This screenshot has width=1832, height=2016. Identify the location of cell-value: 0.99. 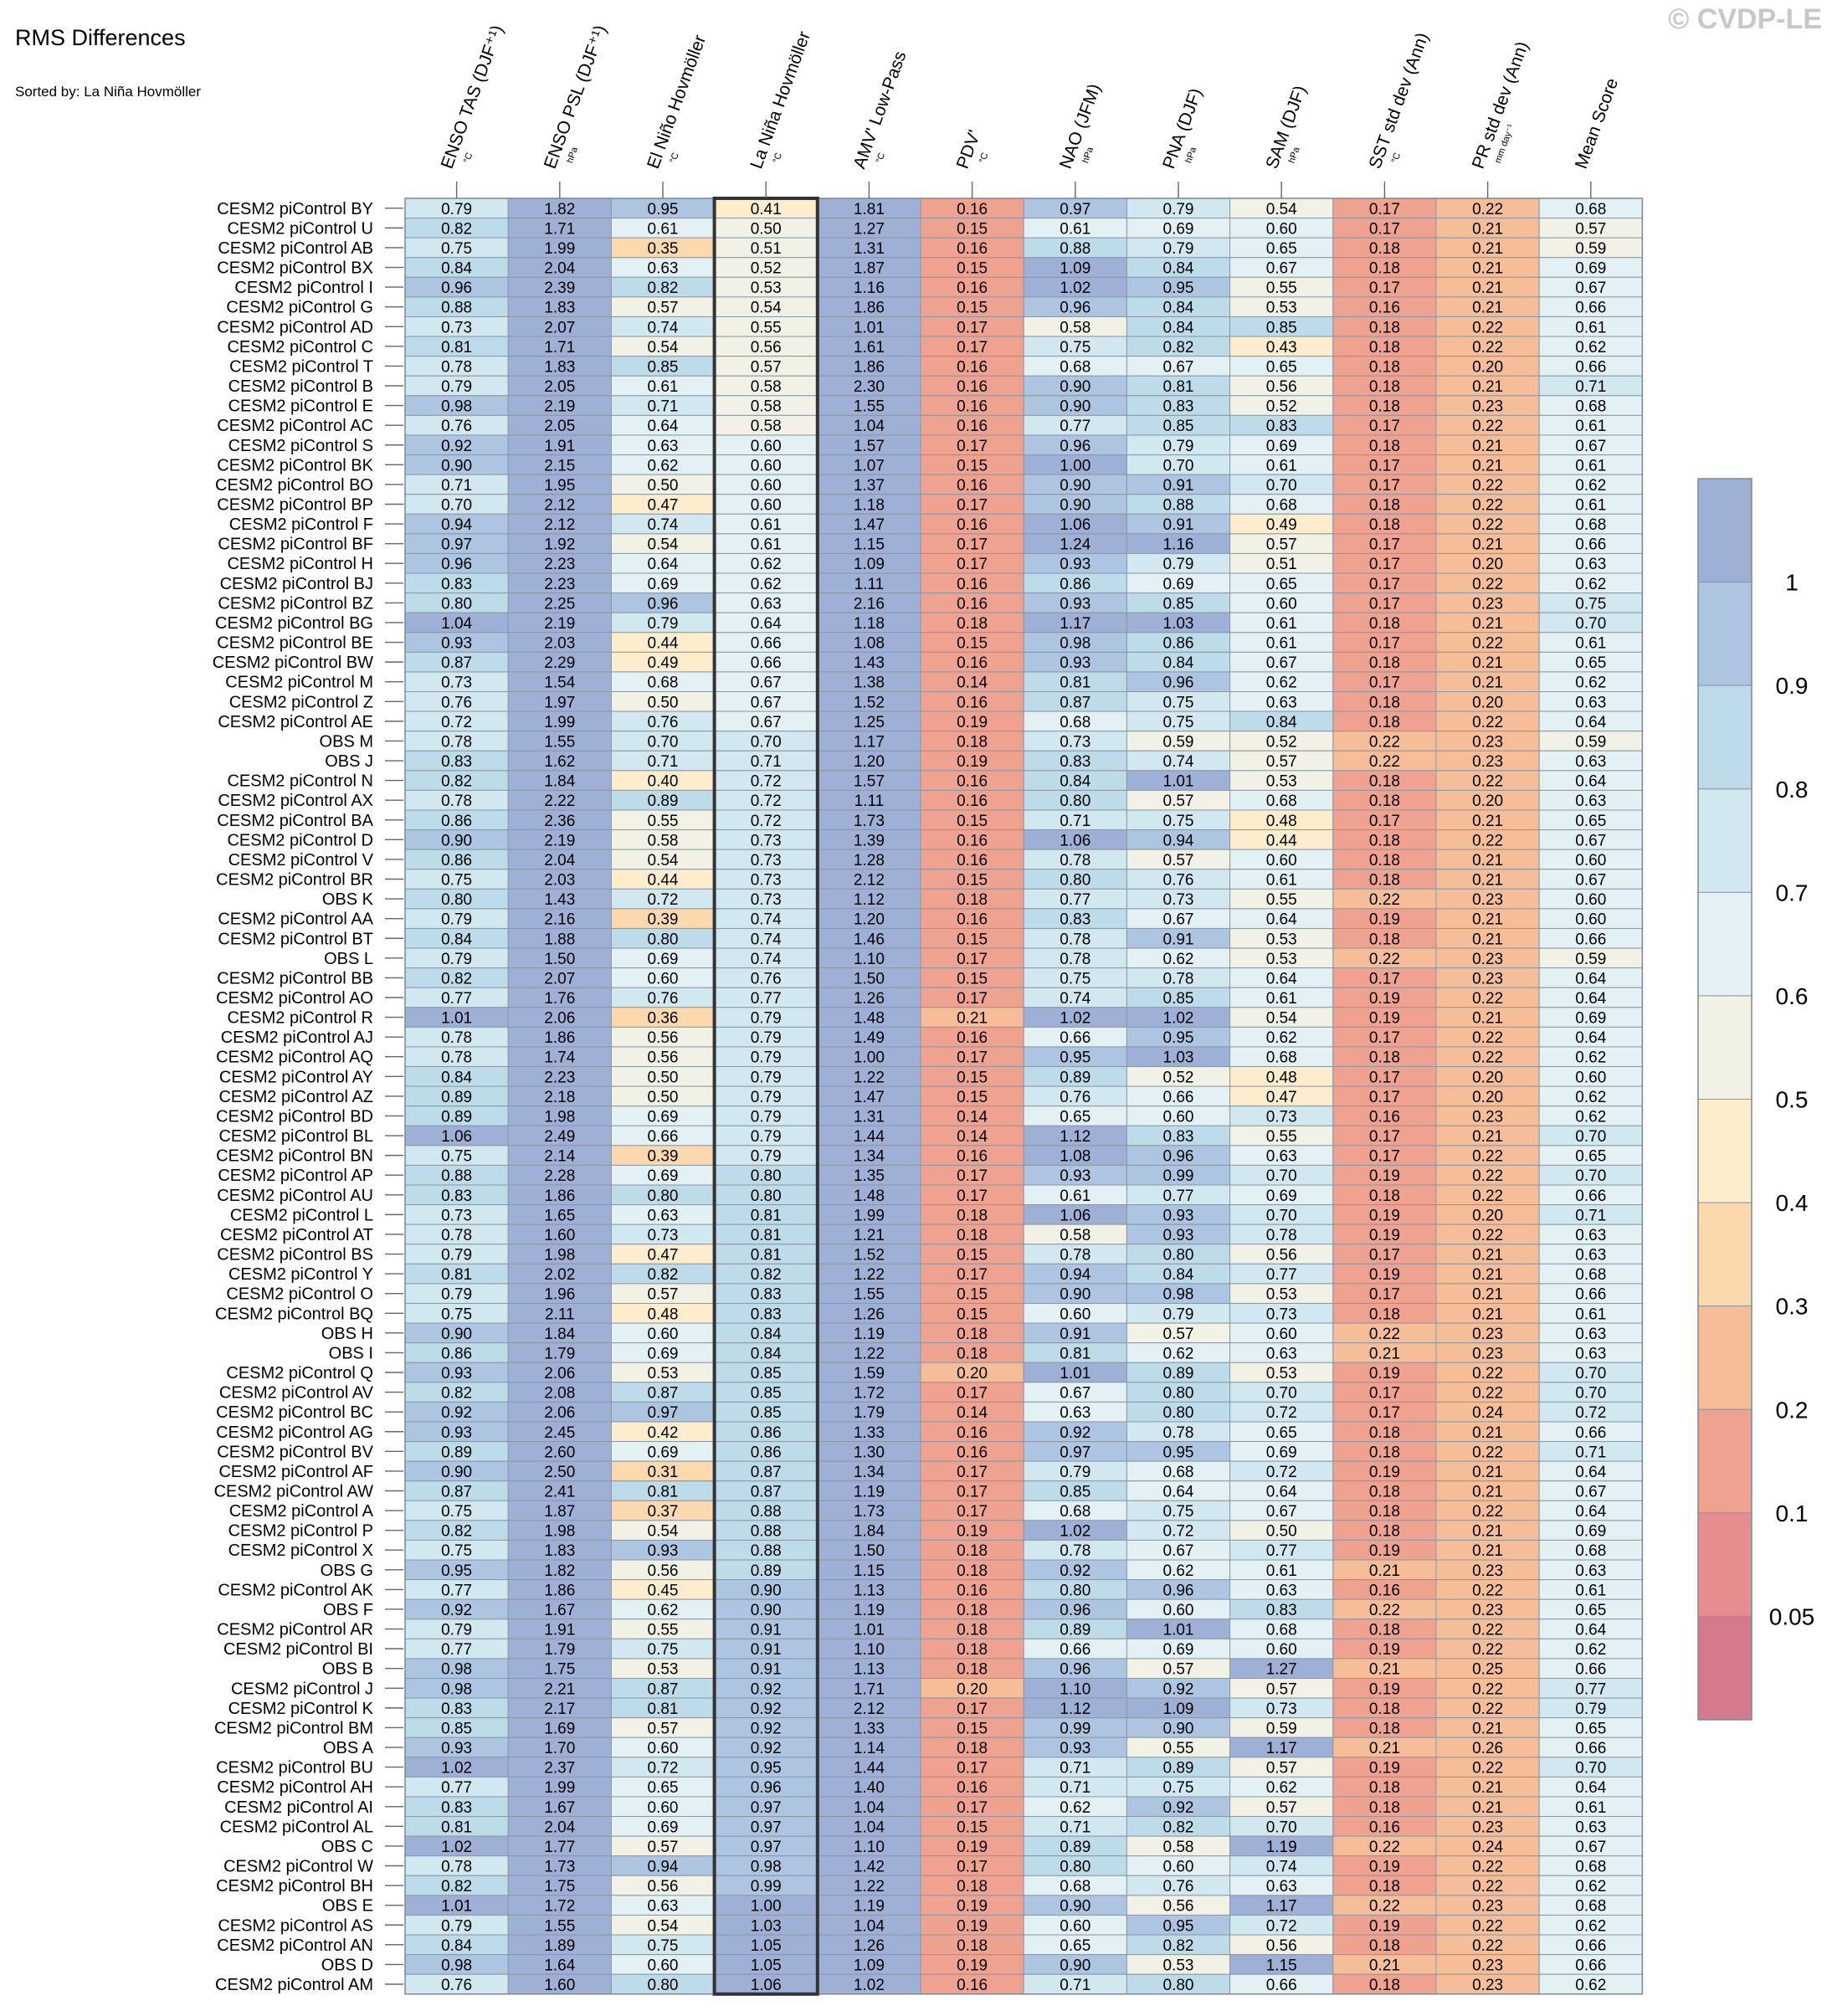
(1178, 1176).